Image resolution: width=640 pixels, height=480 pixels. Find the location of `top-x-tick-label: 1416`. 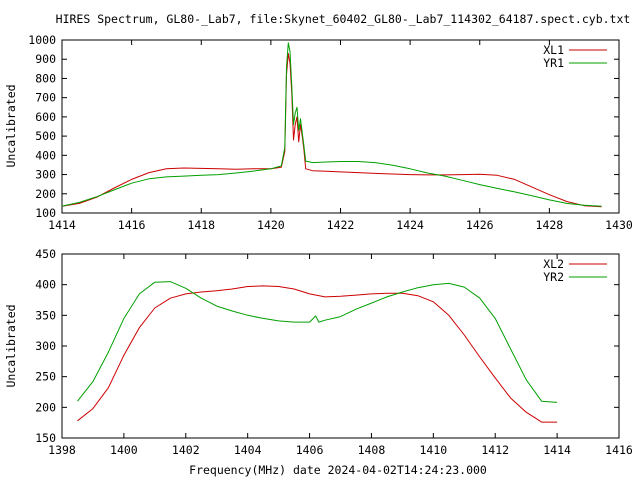

top-x-tick-label: 1416 is located at coordinates (132, 225).